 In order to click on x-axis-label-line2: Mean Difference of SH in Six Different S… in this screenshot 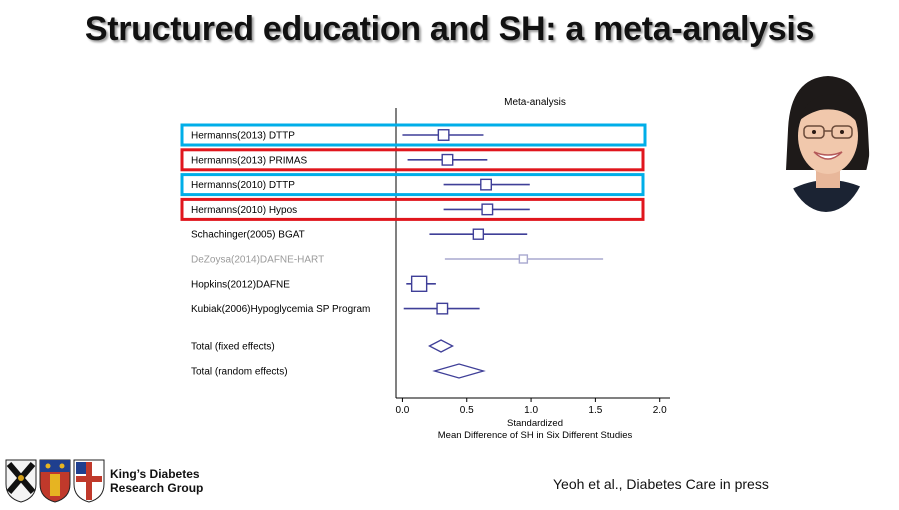, I will do `click(535, 435)`.